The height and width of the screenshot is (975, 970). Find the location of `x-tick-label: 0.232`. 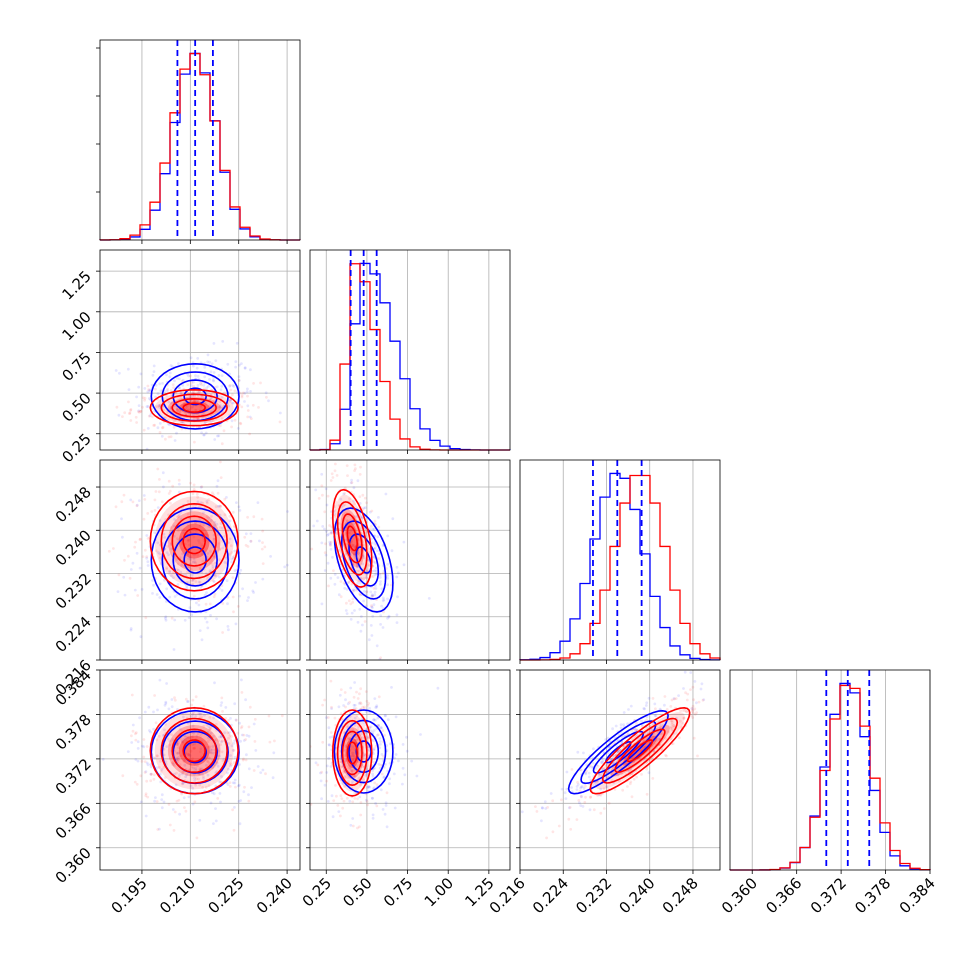

x-tick-label: 0.232 is located at coordinates (593, 895).